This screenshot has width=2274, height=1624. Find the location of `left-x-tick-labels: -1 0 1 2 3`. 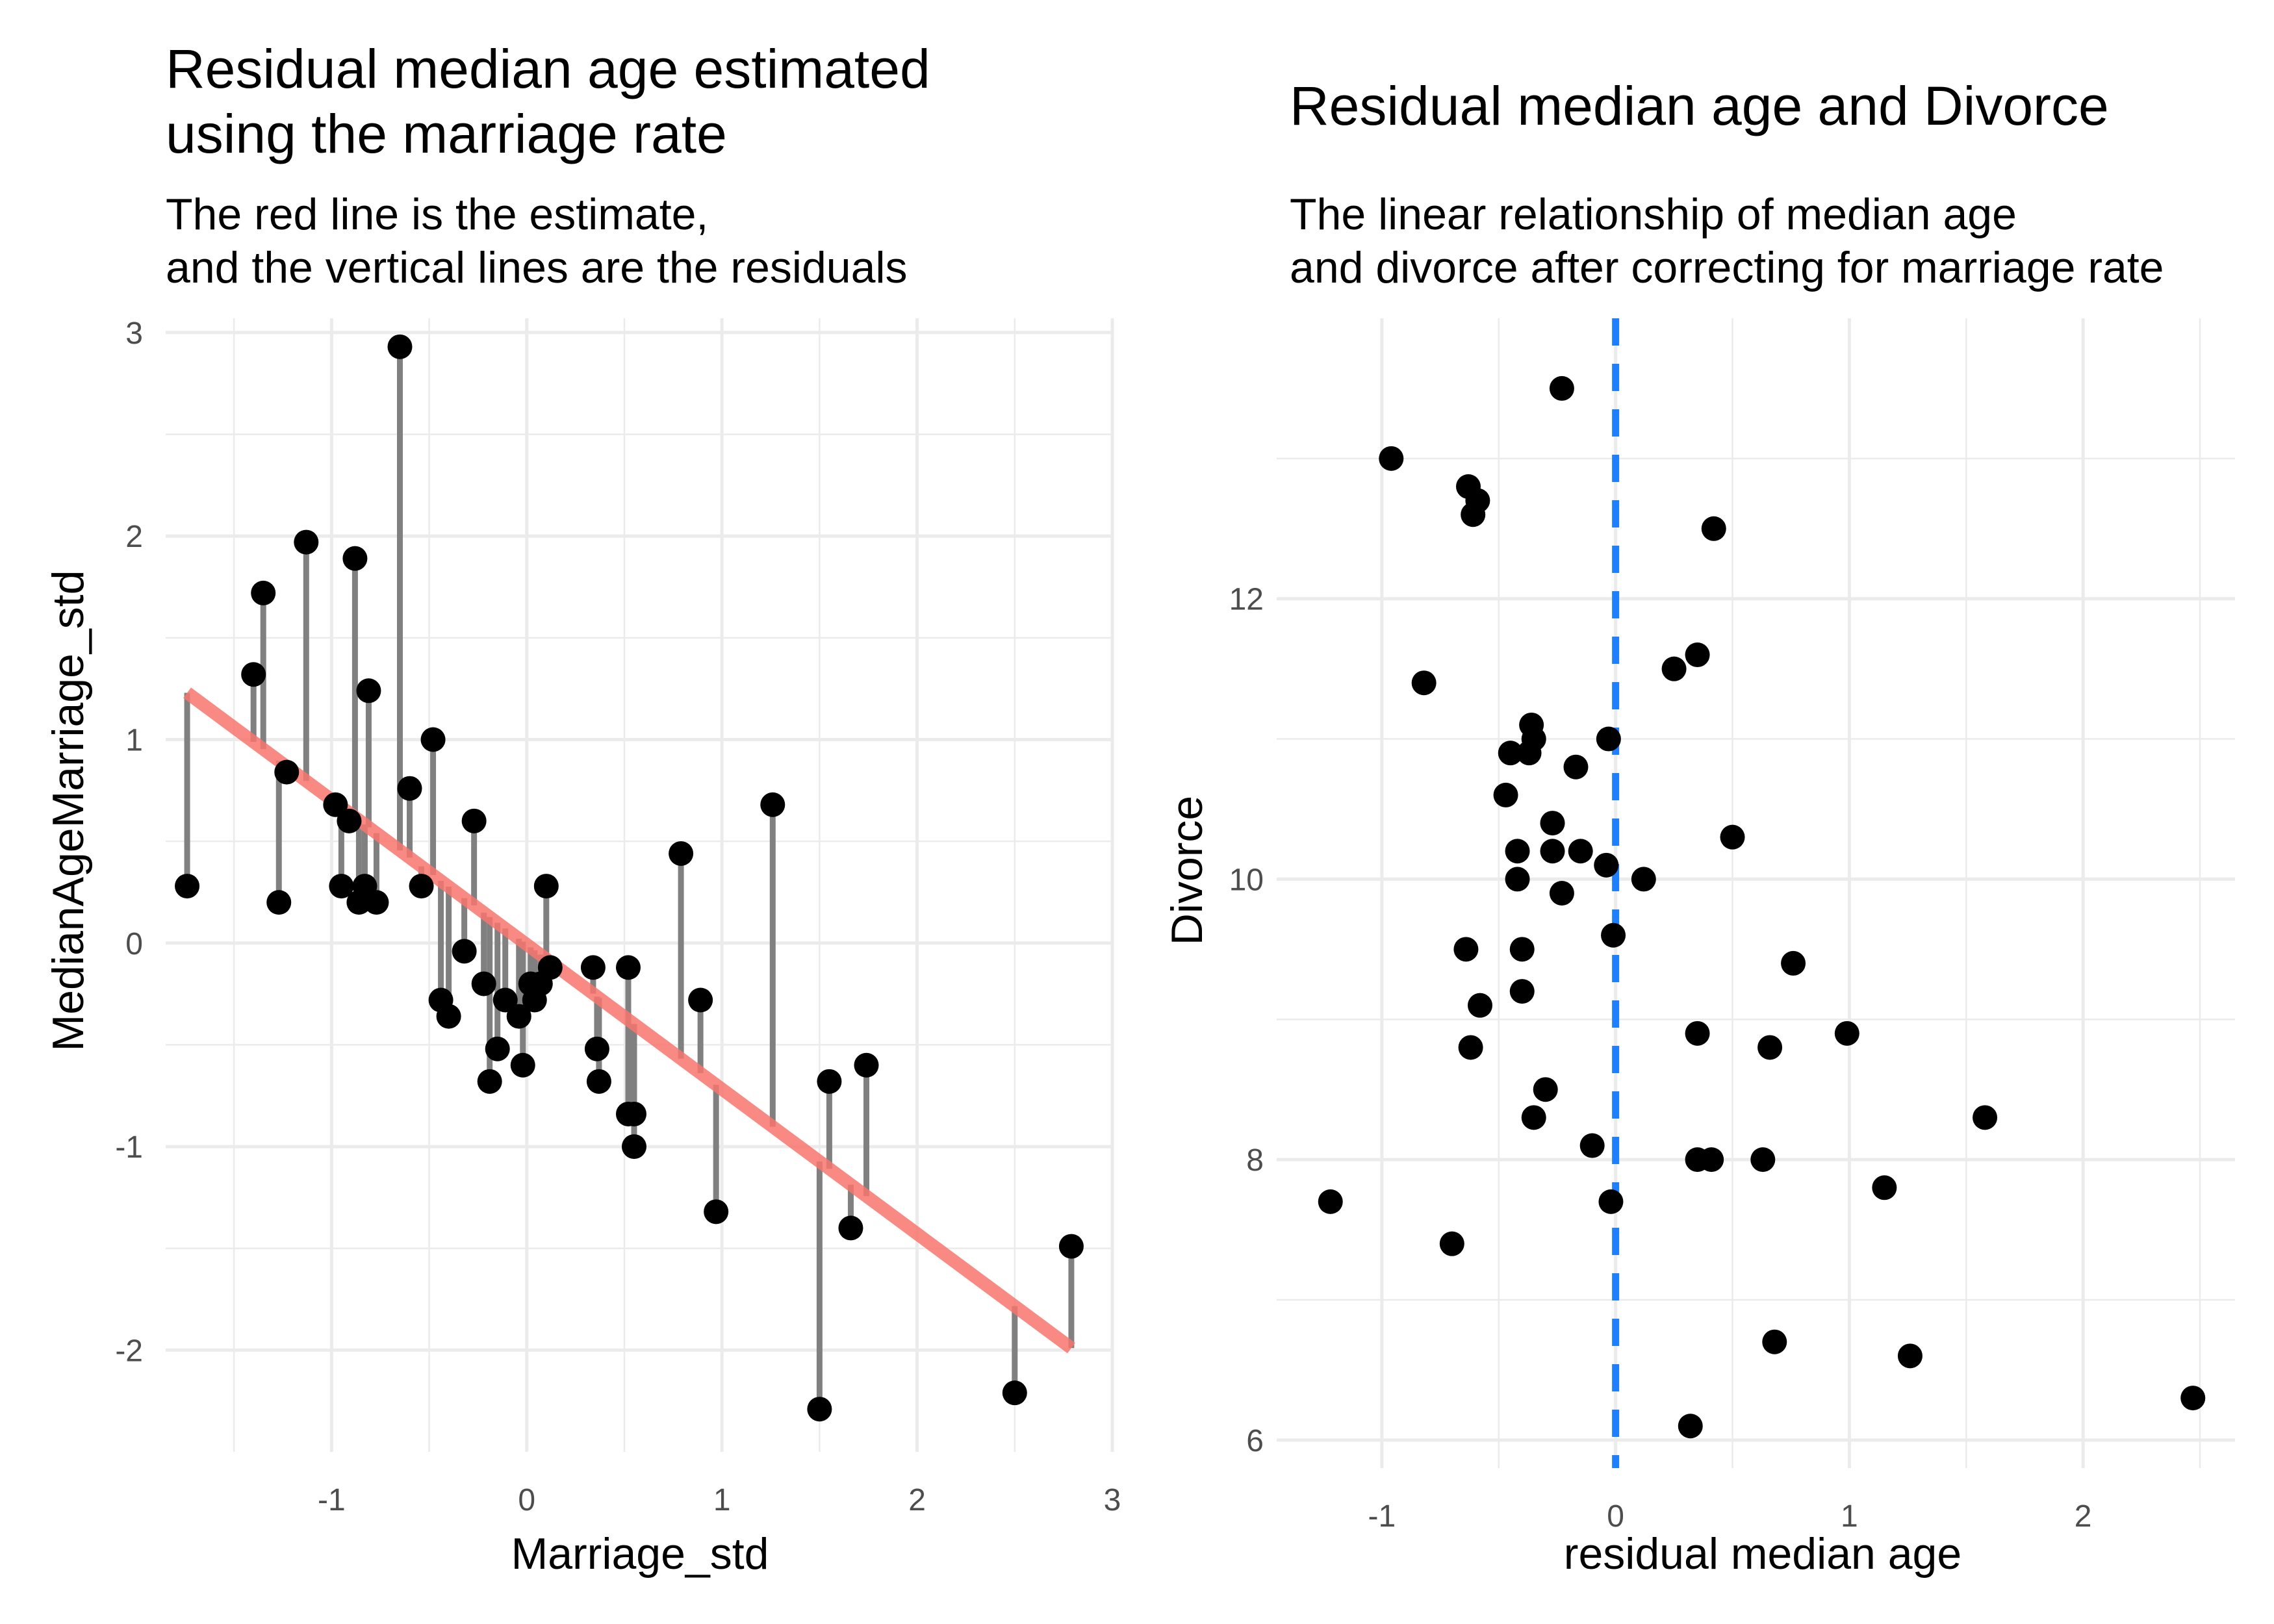

left-x-tick-labels: -1 0 1 2 3 is located at coordinates (719, 1500).